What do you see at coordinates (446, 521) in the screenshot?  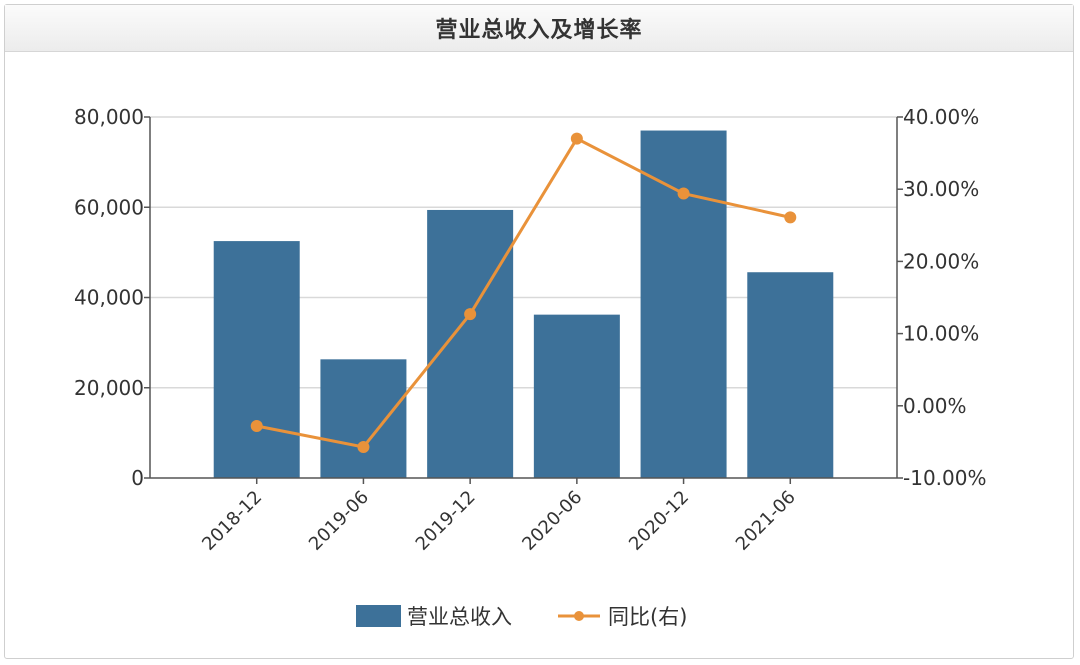 I see `x-tick-label: 2019-12` at bounding box center [446, 521].